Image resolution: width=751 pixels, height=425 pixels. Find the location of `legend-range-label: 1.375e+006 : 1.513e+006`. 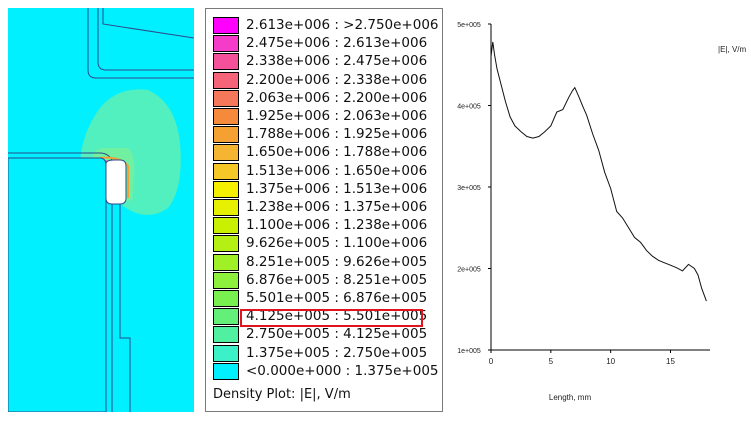

legend-range-label: 1.375e+006 : 1.513e+006 is located at coordinates (337, 188).